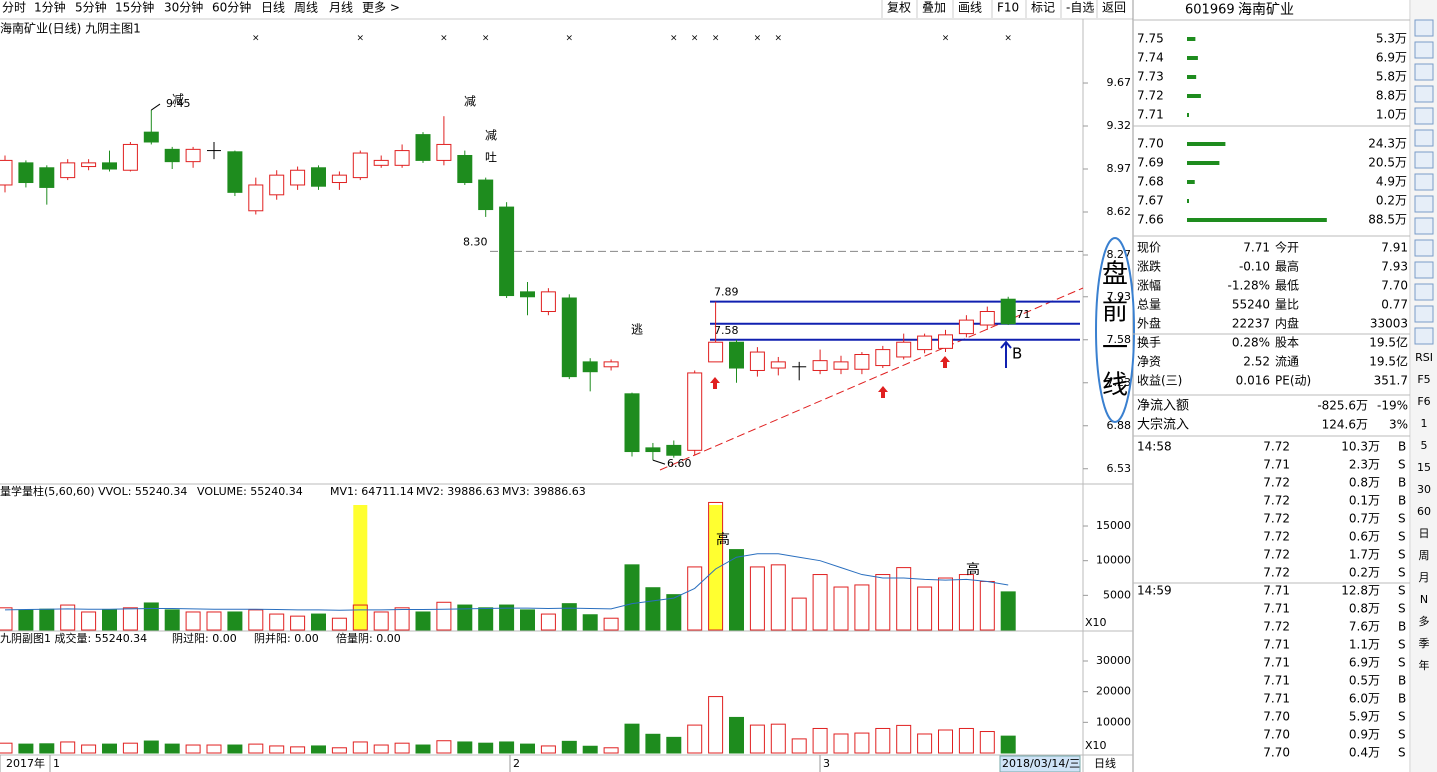 Image resolution: width=1437 pixels, height=772 pixels. I want to click on tick-price: 7.71, so click(1276, 699).